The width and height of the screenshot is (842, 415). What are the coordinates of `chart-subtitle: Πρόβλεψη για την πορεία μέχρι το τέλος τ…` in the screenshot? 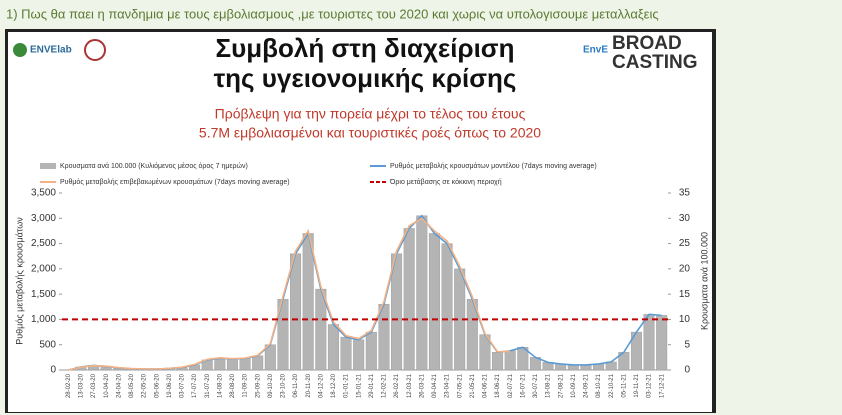 It's located at (370, 114).